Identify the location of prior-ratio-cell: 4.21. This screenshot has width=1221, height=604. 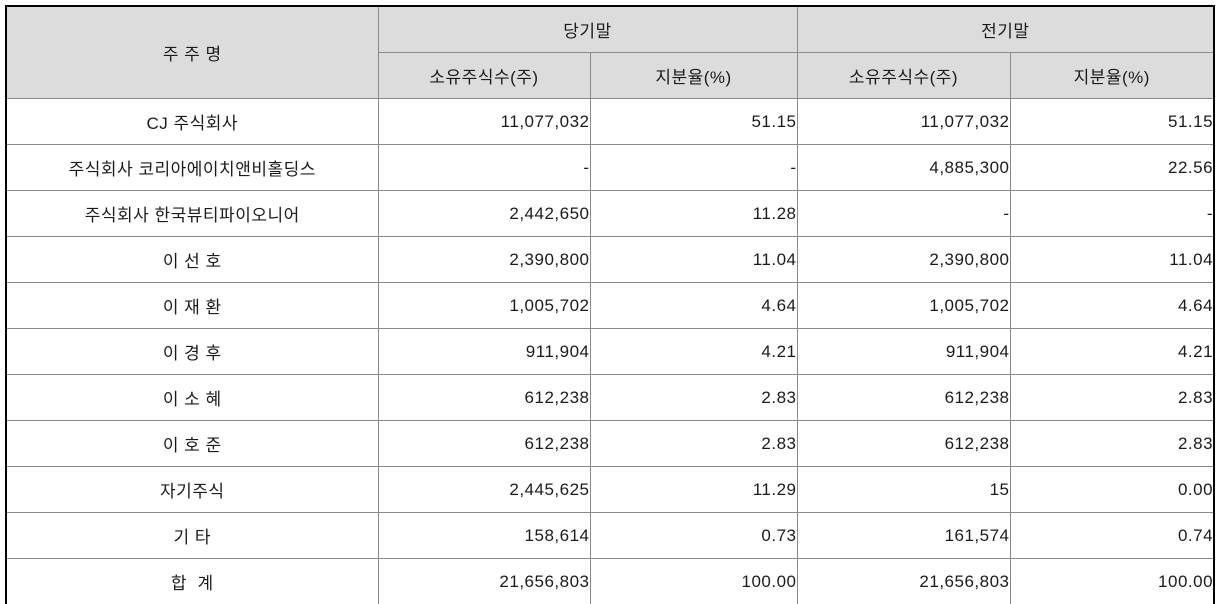
(1112, 351).